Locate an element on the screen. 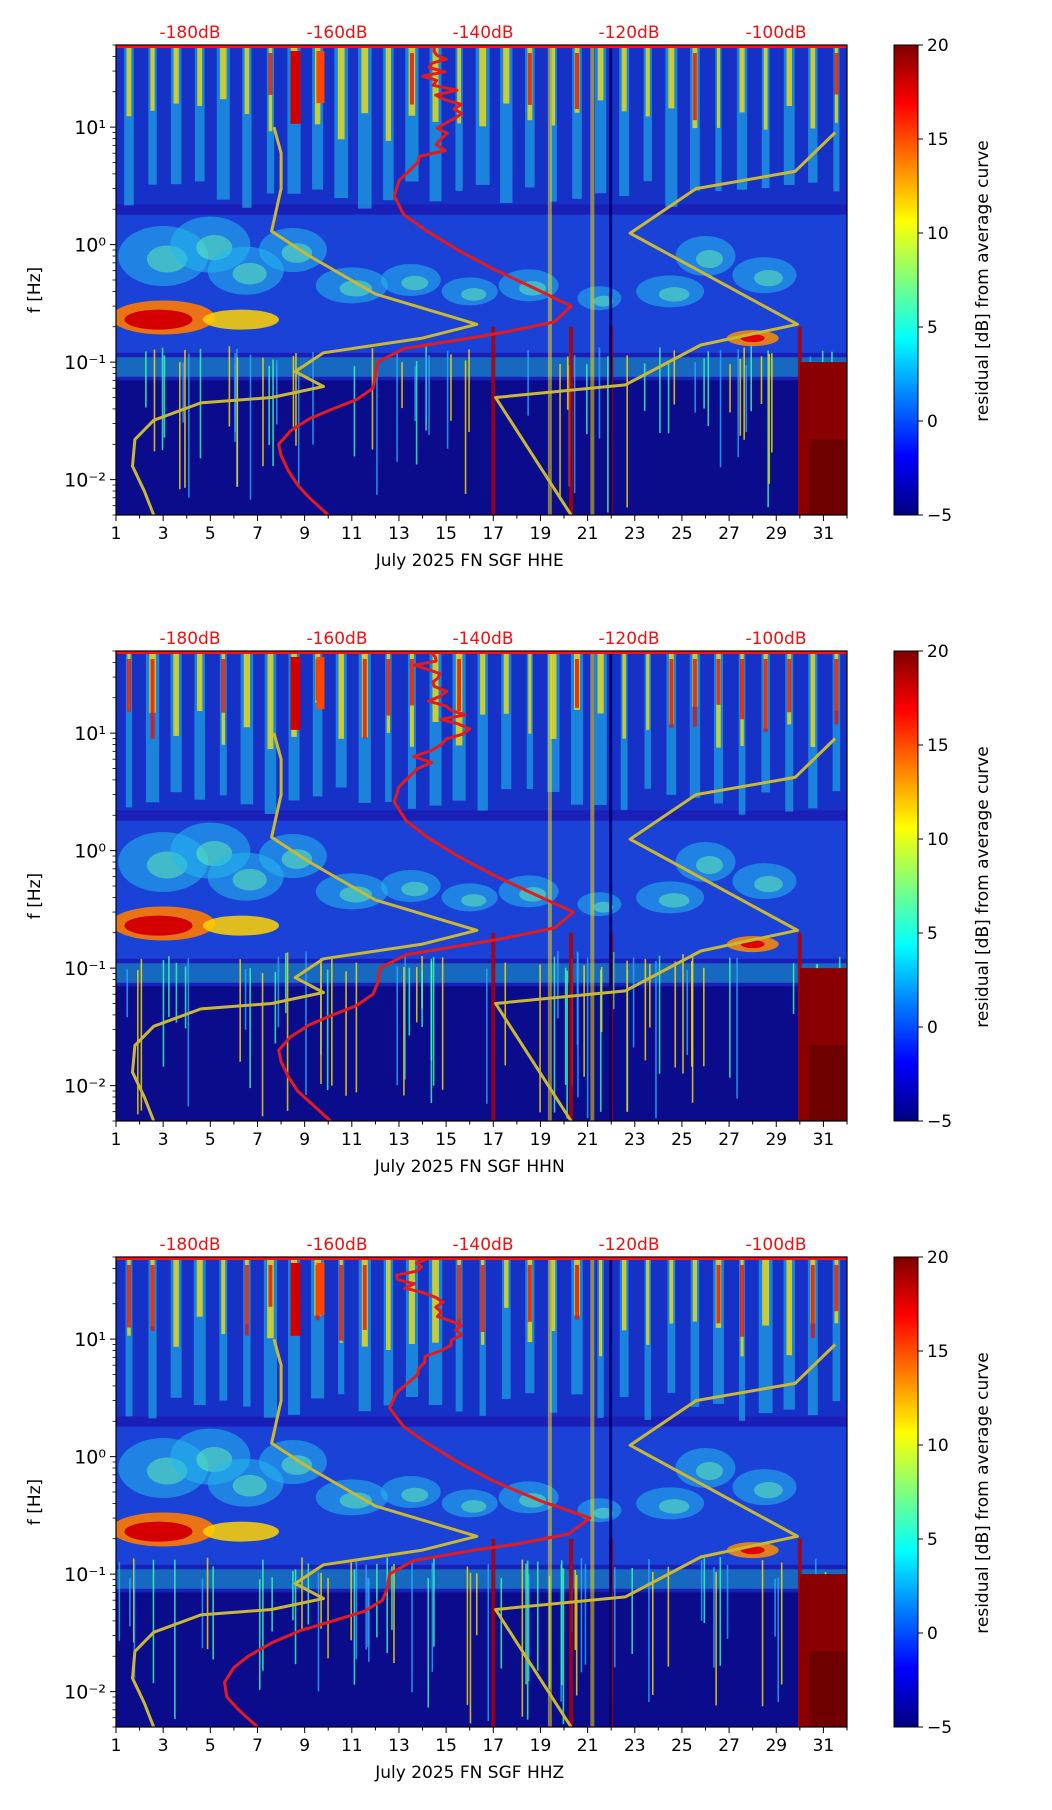 Image resolution: width=1052 pixels, height=1810 pixels. top-db-label: -160dB is located at coordinates (336, 33).